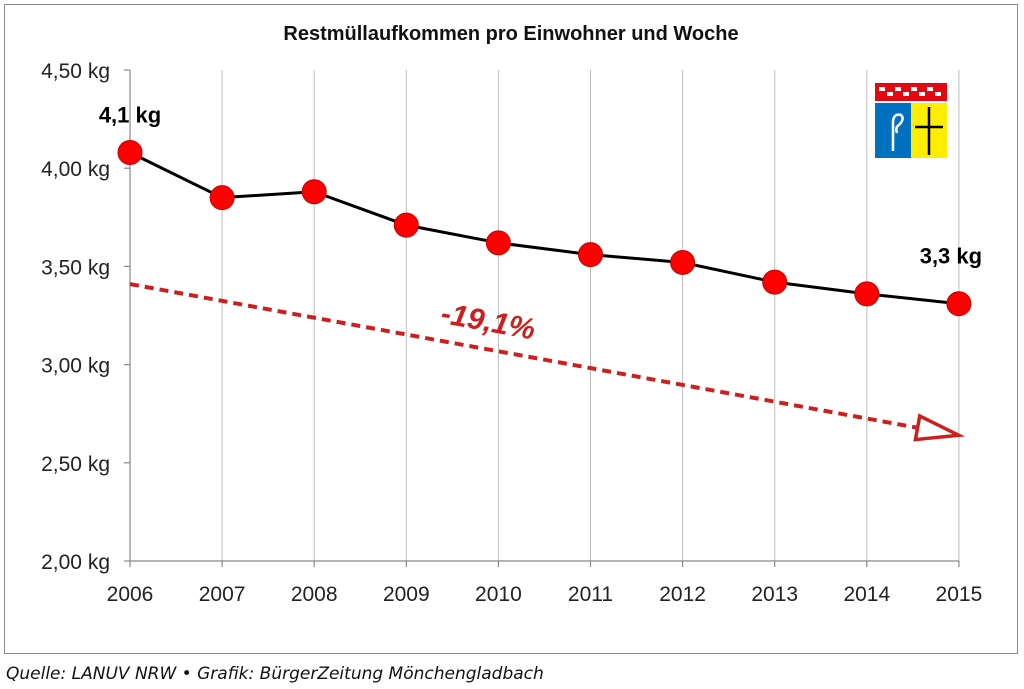 The height and width of the screenshot is (689, 1024). What do you see at coordinates (498, 594) in the screenshot?
I see `x-tick-label: 2010` at bounding box center [498, 594].